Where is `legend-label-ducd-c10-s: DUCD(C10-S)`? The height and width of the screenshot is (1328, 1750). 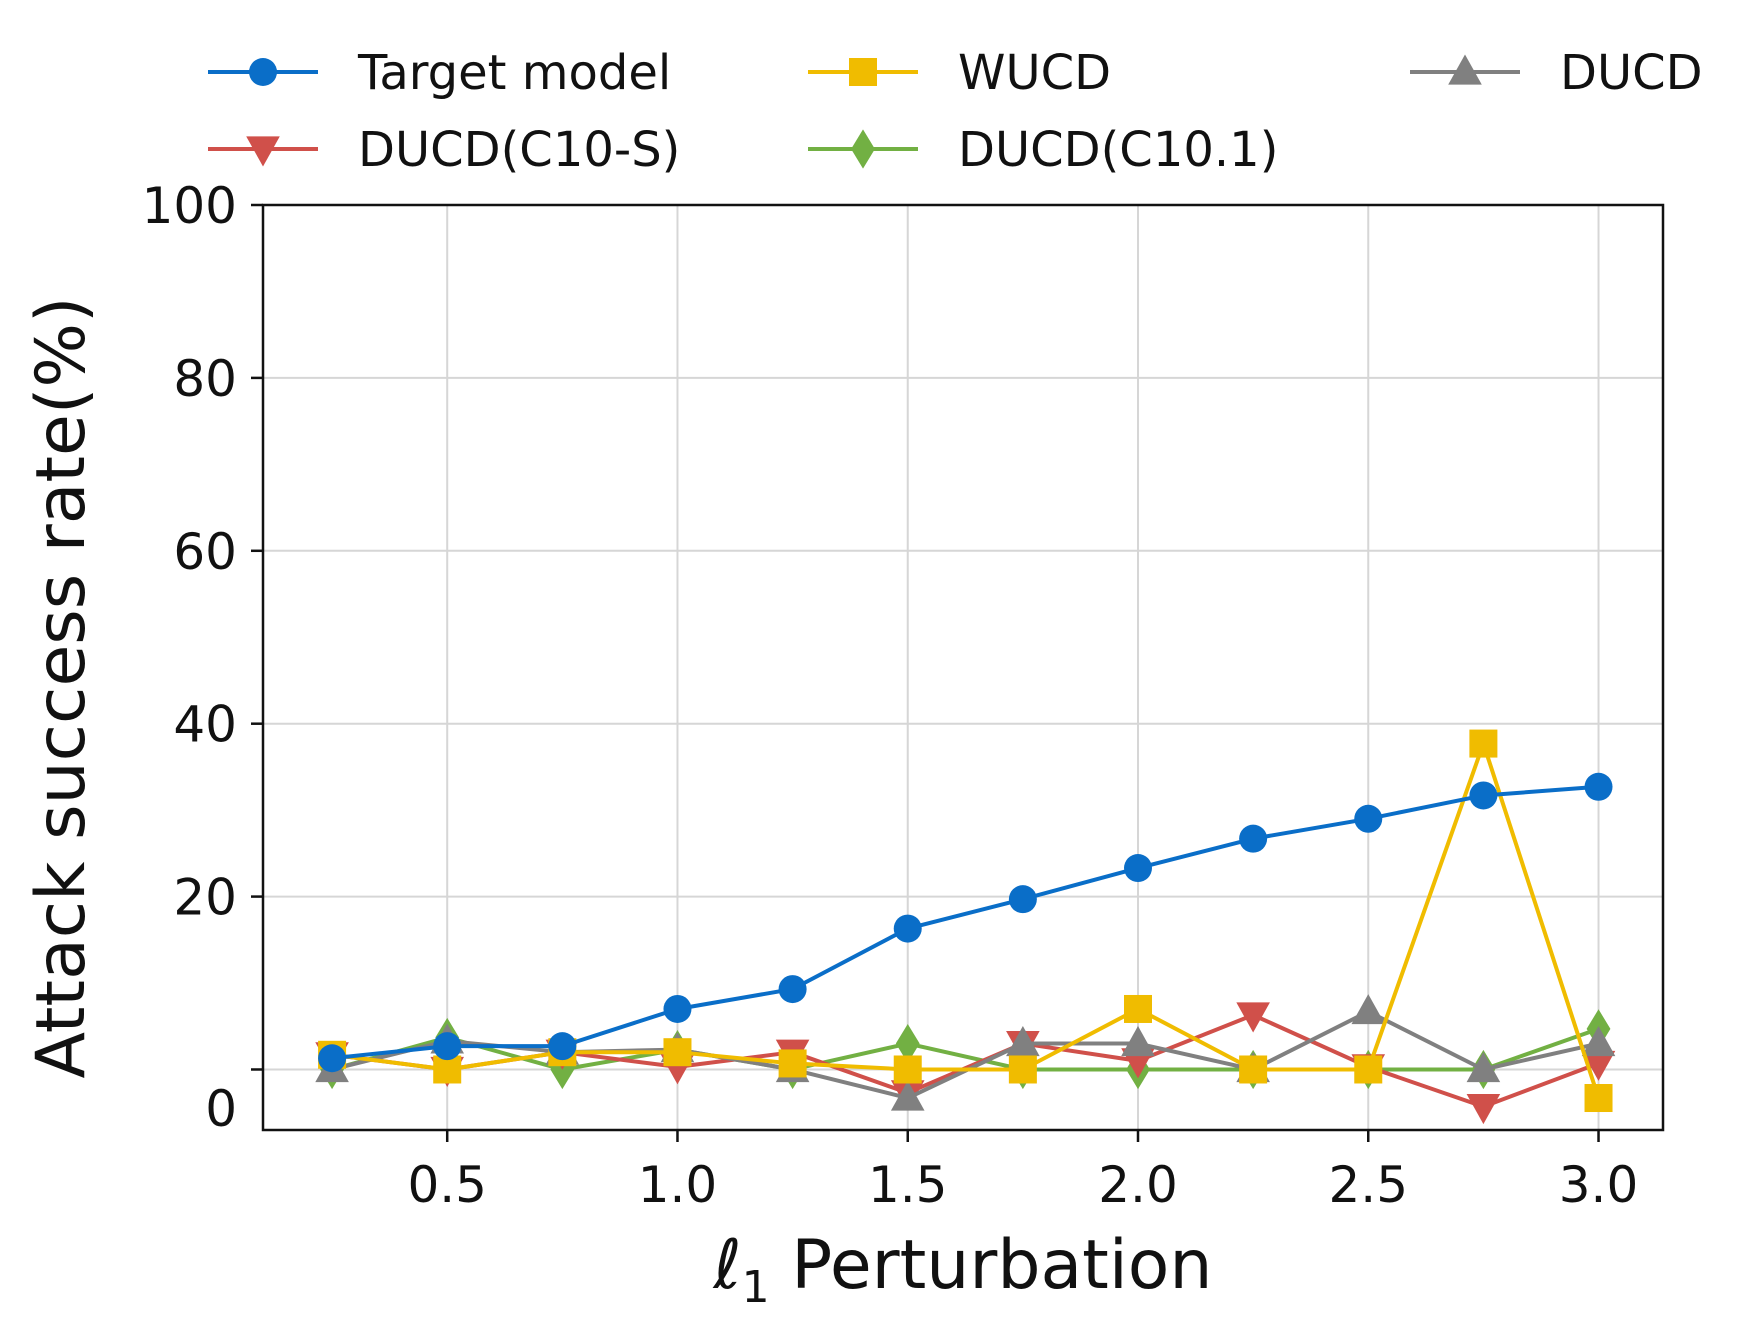 legend-label-ducd-c10-s: DUCD(C10-S) is located at coordinates (519, 150).